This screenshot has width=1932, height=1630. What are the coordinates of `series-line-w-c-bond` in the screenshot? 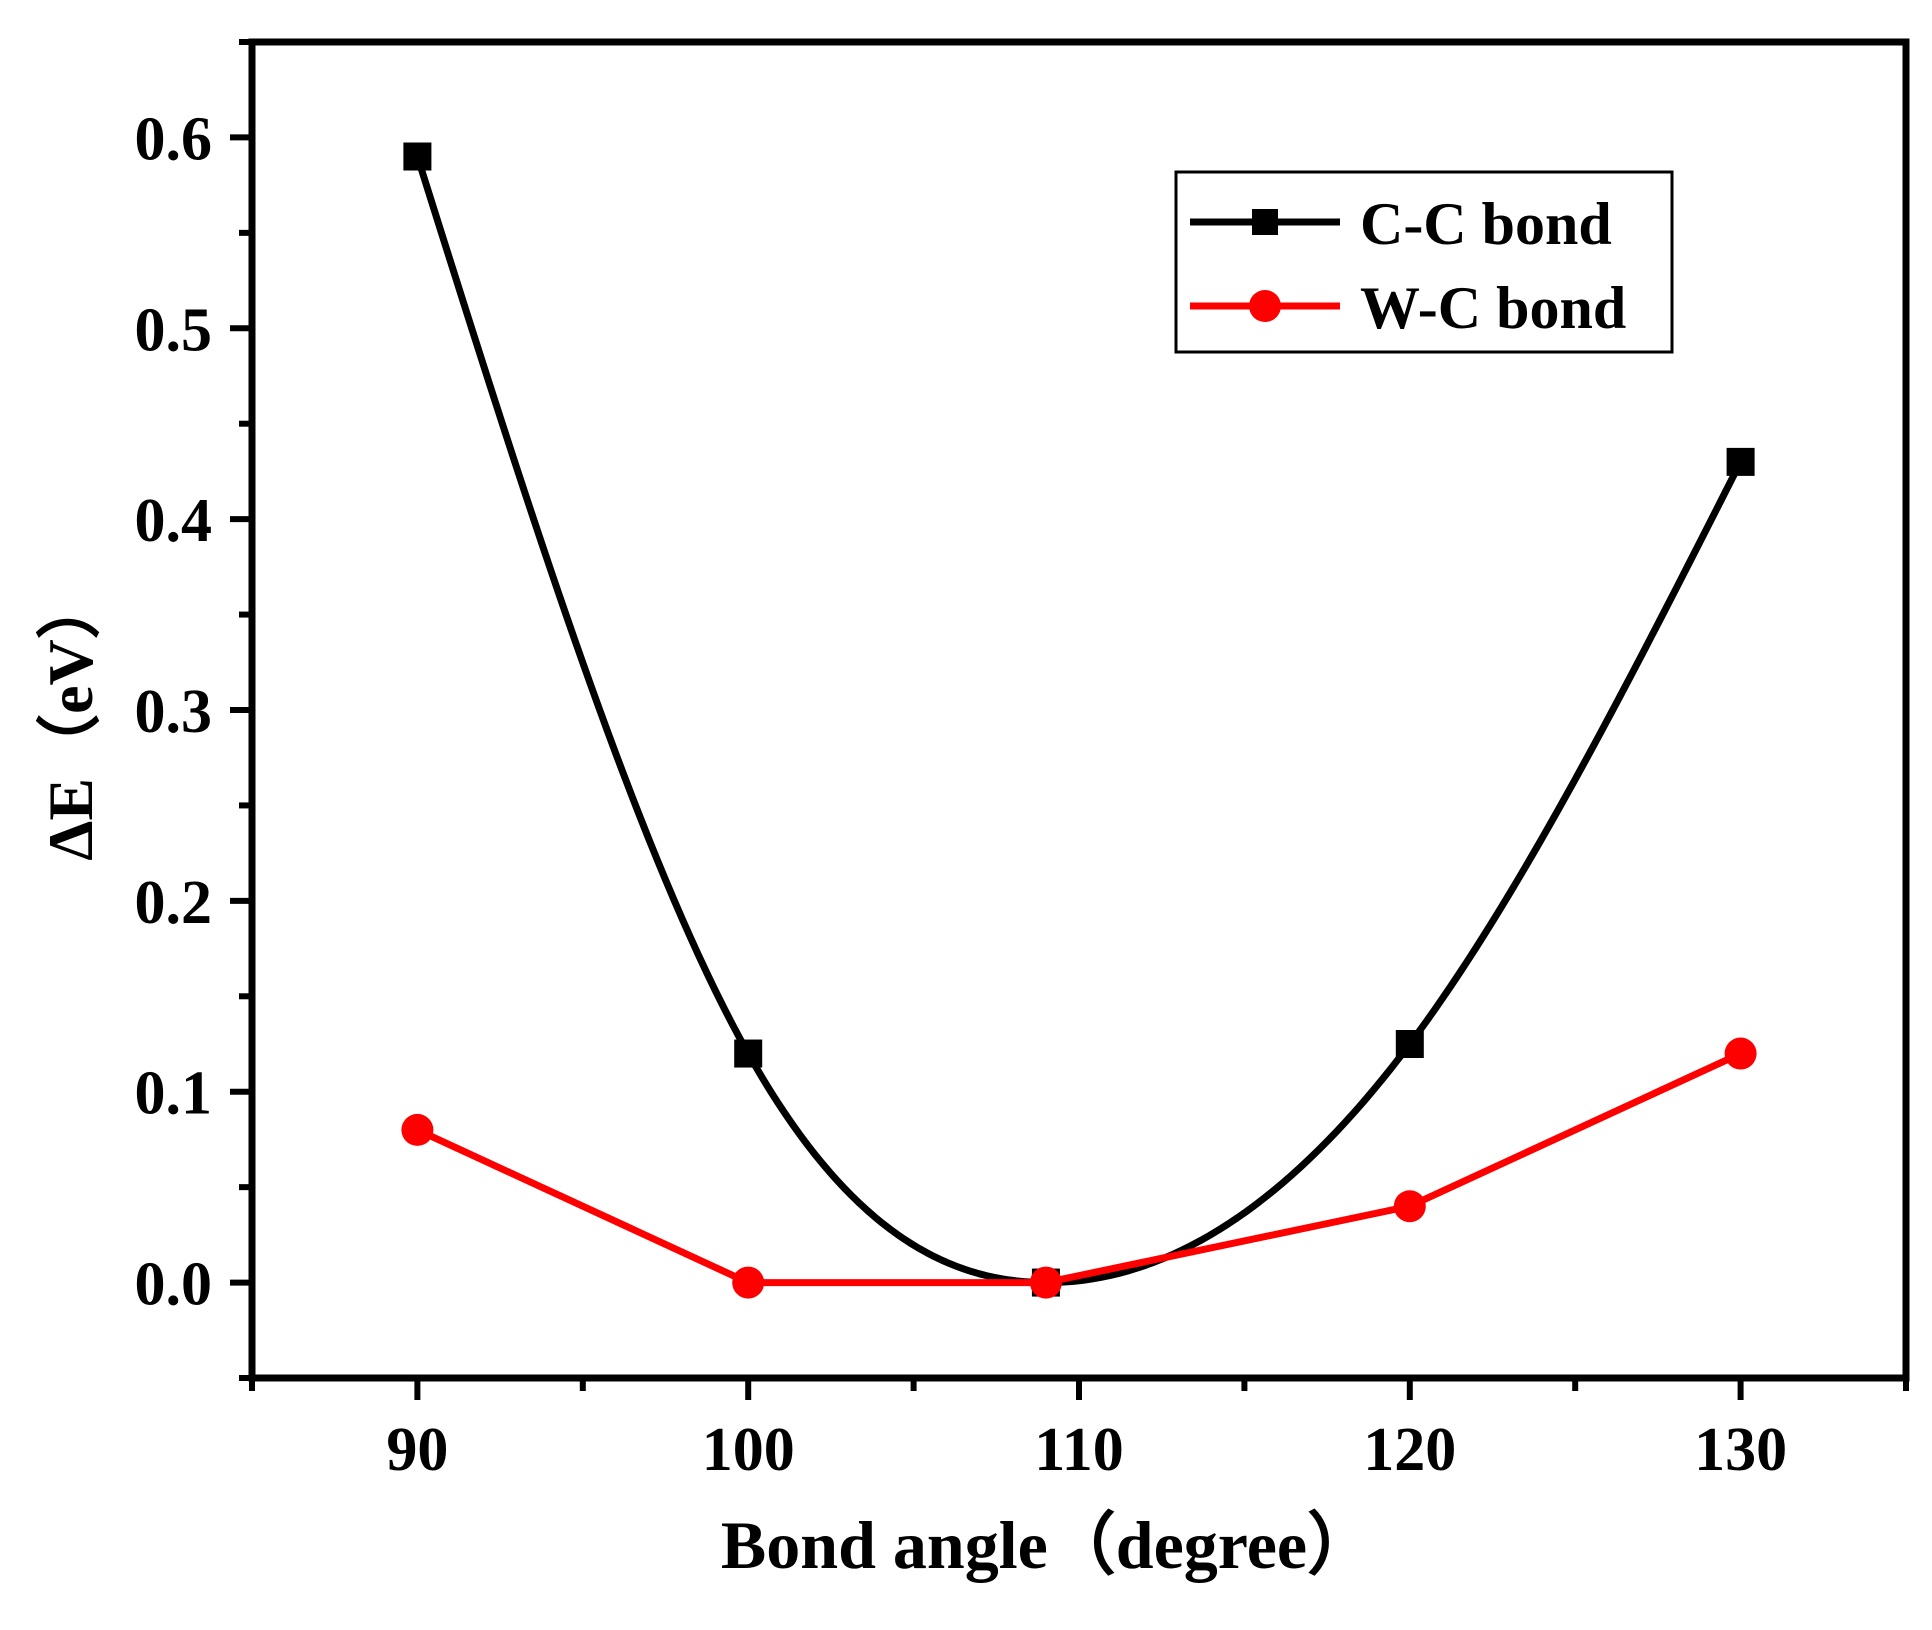 It's located at (1079, 1168).